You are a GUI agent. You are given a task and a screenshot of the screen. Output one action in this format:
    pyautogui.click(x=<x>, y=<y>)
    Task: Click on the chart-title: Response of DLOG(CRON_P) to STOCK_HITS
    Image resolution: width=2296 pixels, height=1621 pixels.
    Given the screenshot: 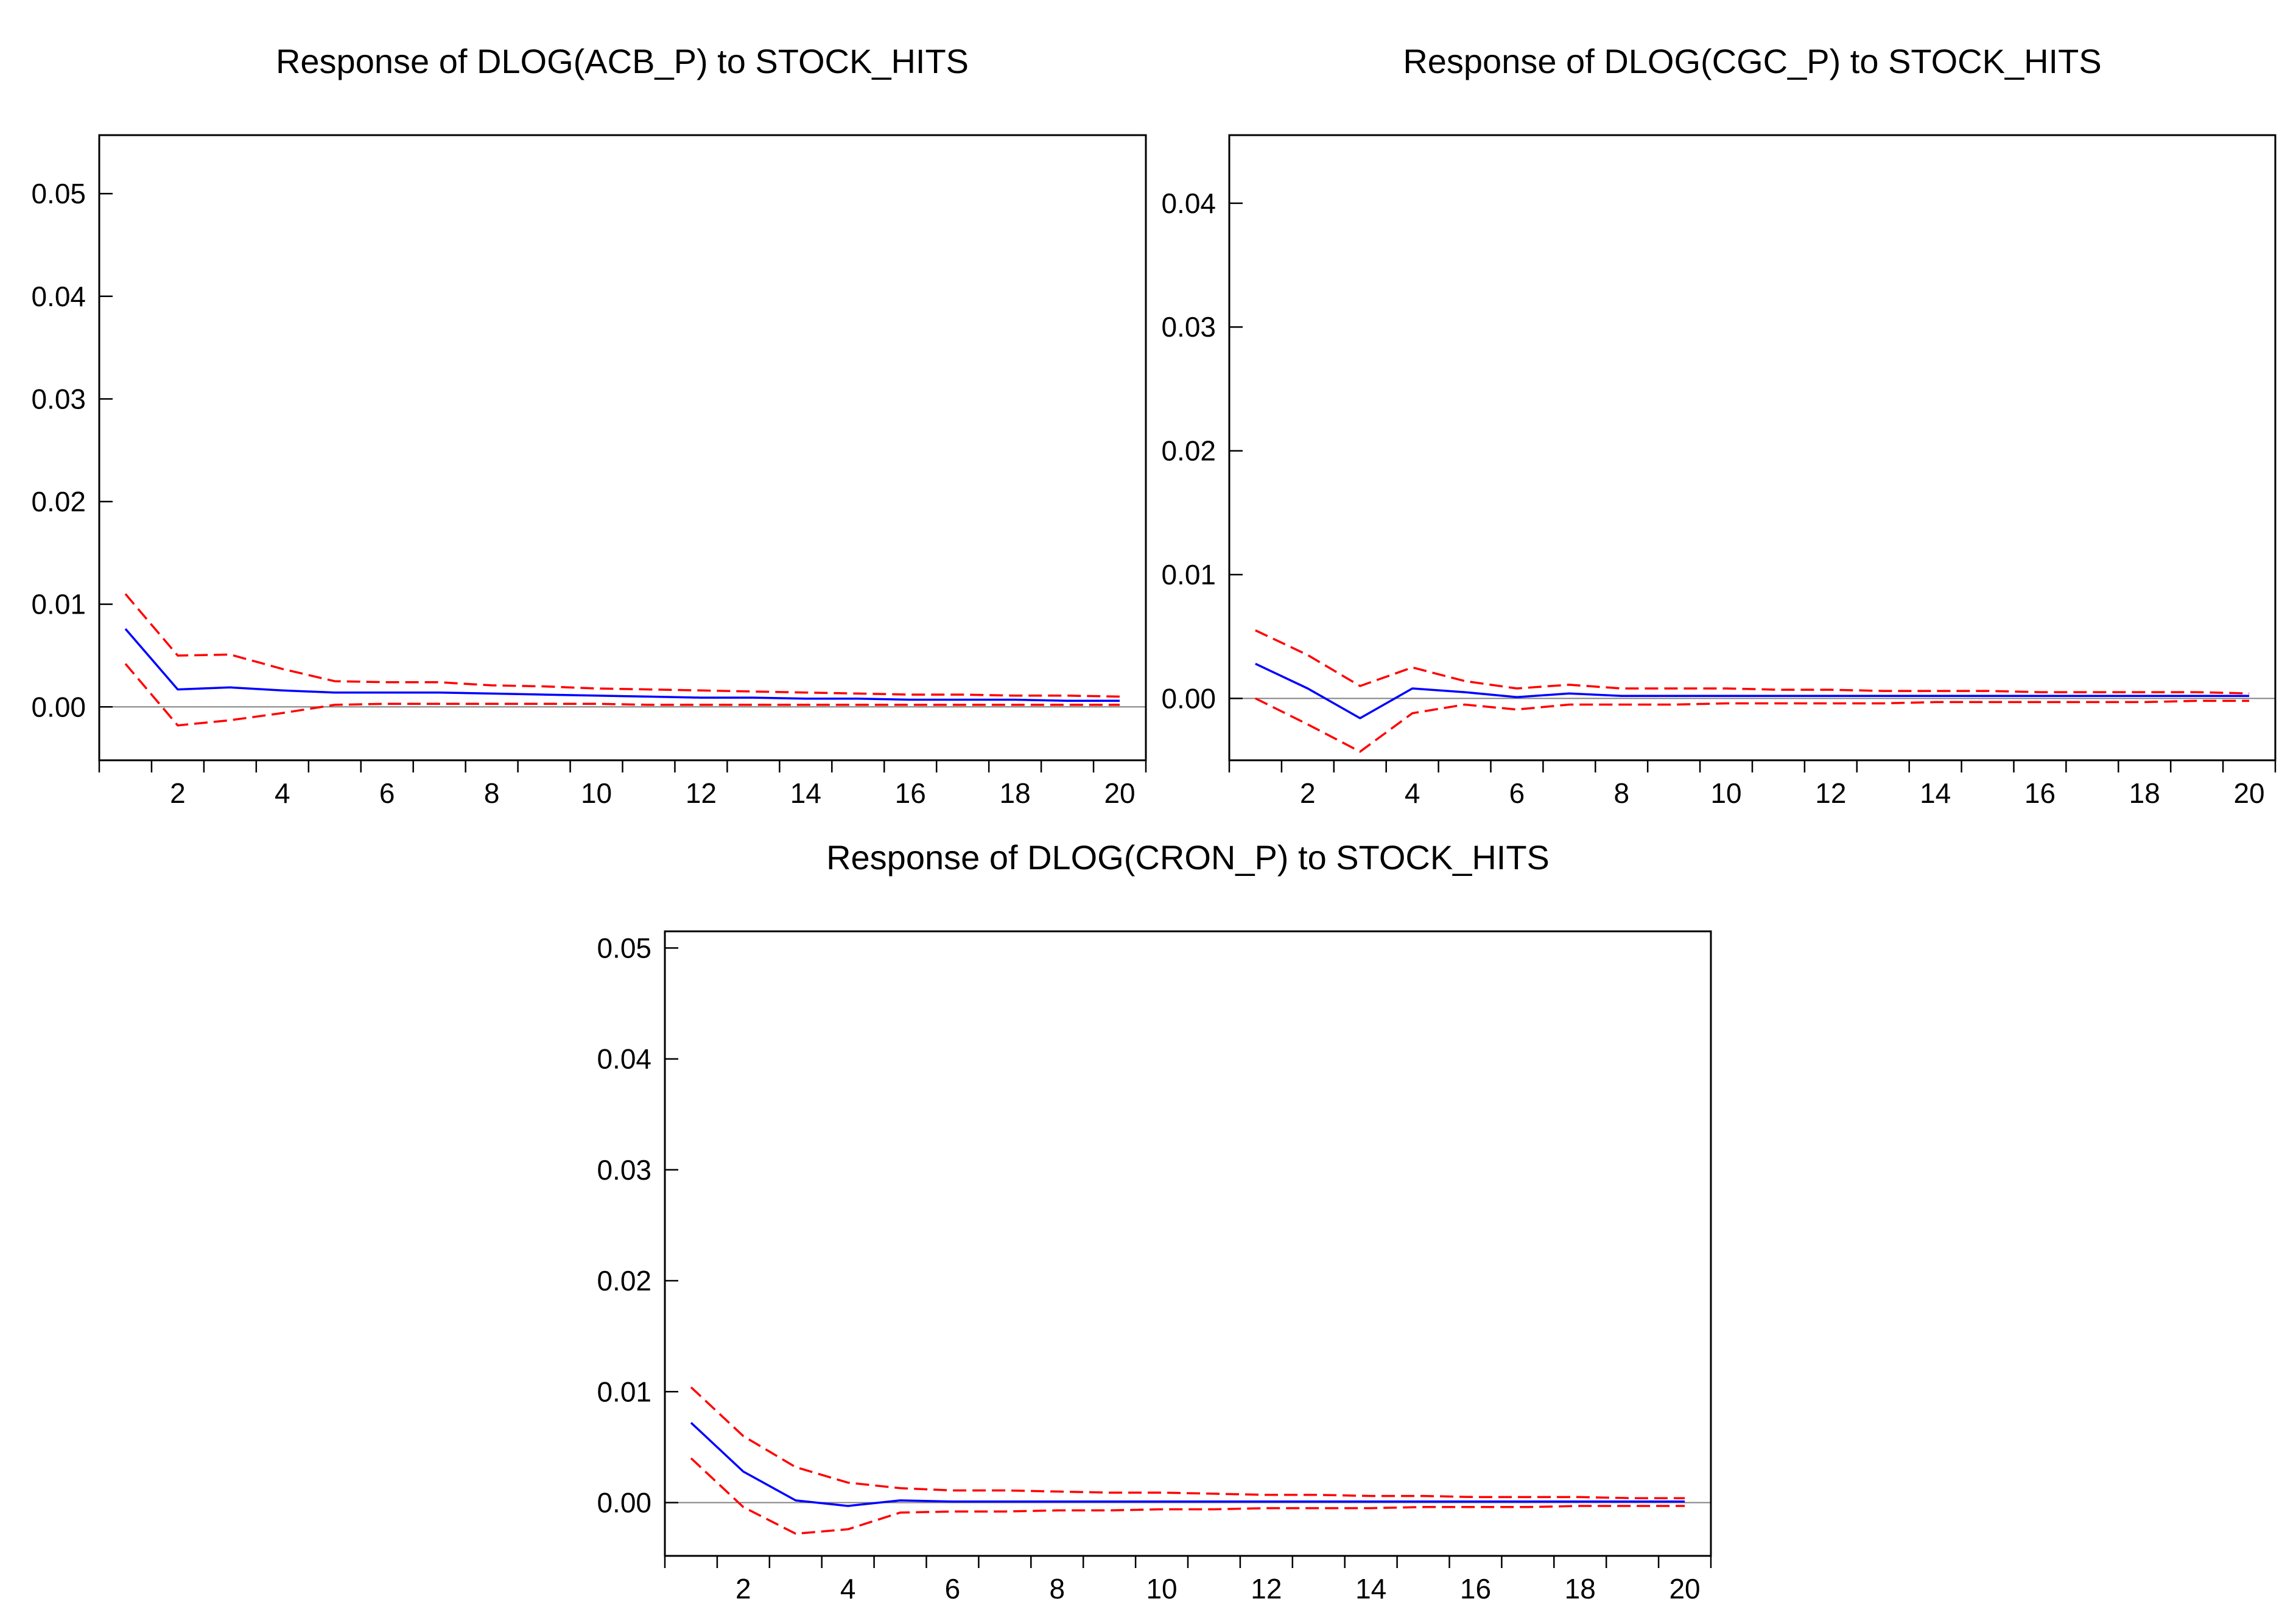 What is the action you would take?
    pyautogui.click(x=1188, y=857)
    